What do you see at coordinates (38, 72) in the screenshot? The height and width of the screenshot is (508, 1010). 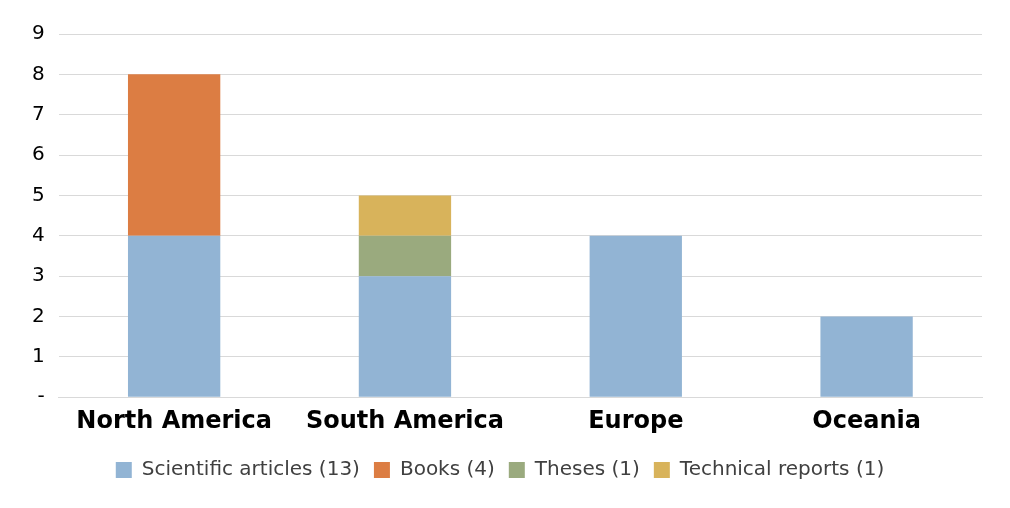 I see `y-tick-label: 8` at bounding box center [38, 72].